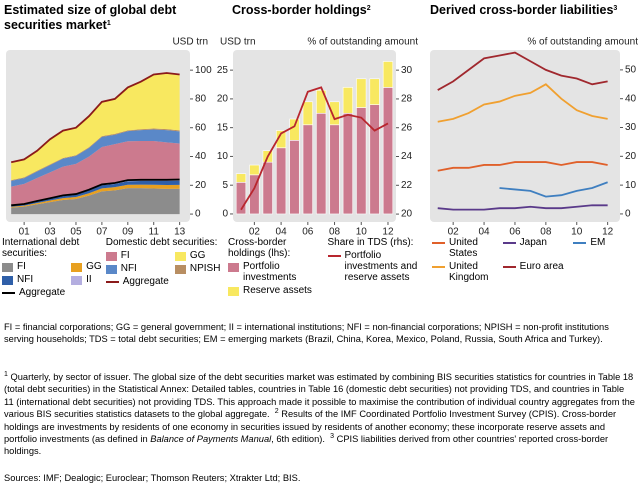 The image size is (640, 490). What do you see at coordinates (631, 185) in the screenshot?
I see `y-tick-label: 10` at bounding box center [631, 185].